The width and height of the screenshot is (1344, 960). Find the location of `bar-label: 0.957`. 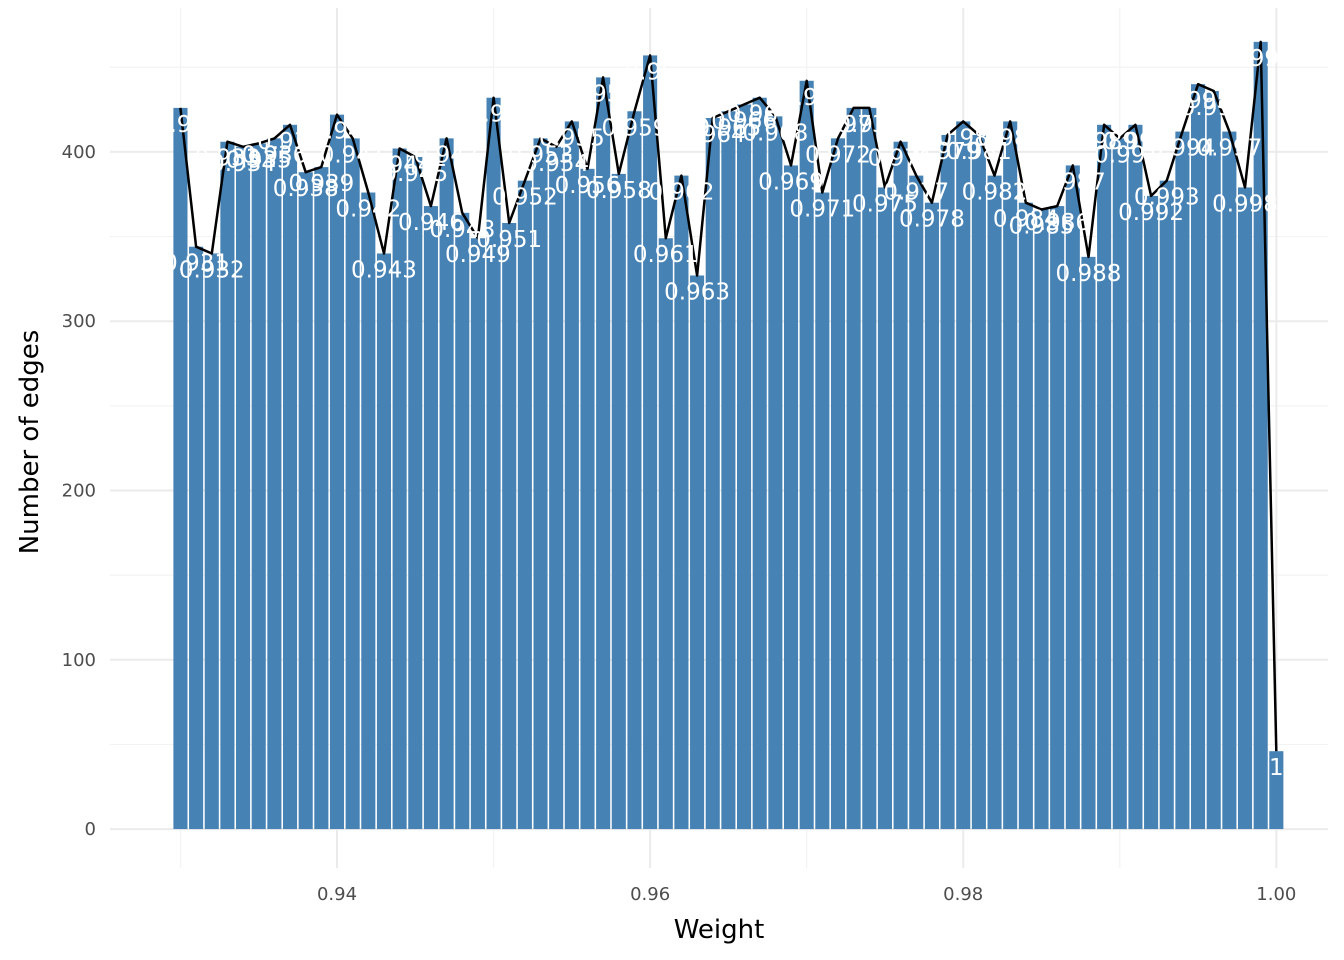

bar-label: 0.957 is located at coordinates (603, 94).